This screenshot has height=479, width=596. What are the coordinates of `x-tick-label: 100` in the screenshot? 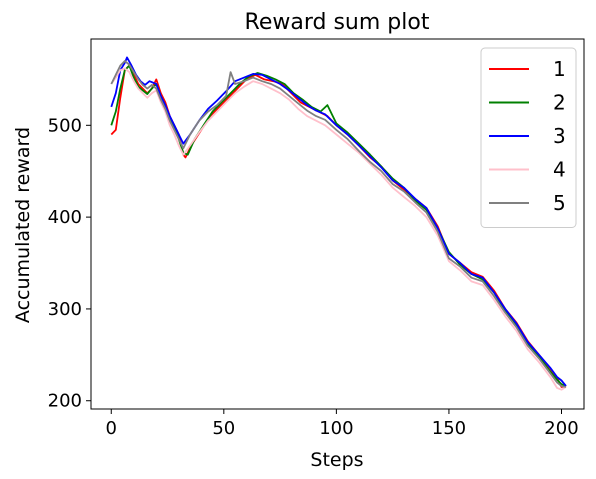 It's located at (336, 428).